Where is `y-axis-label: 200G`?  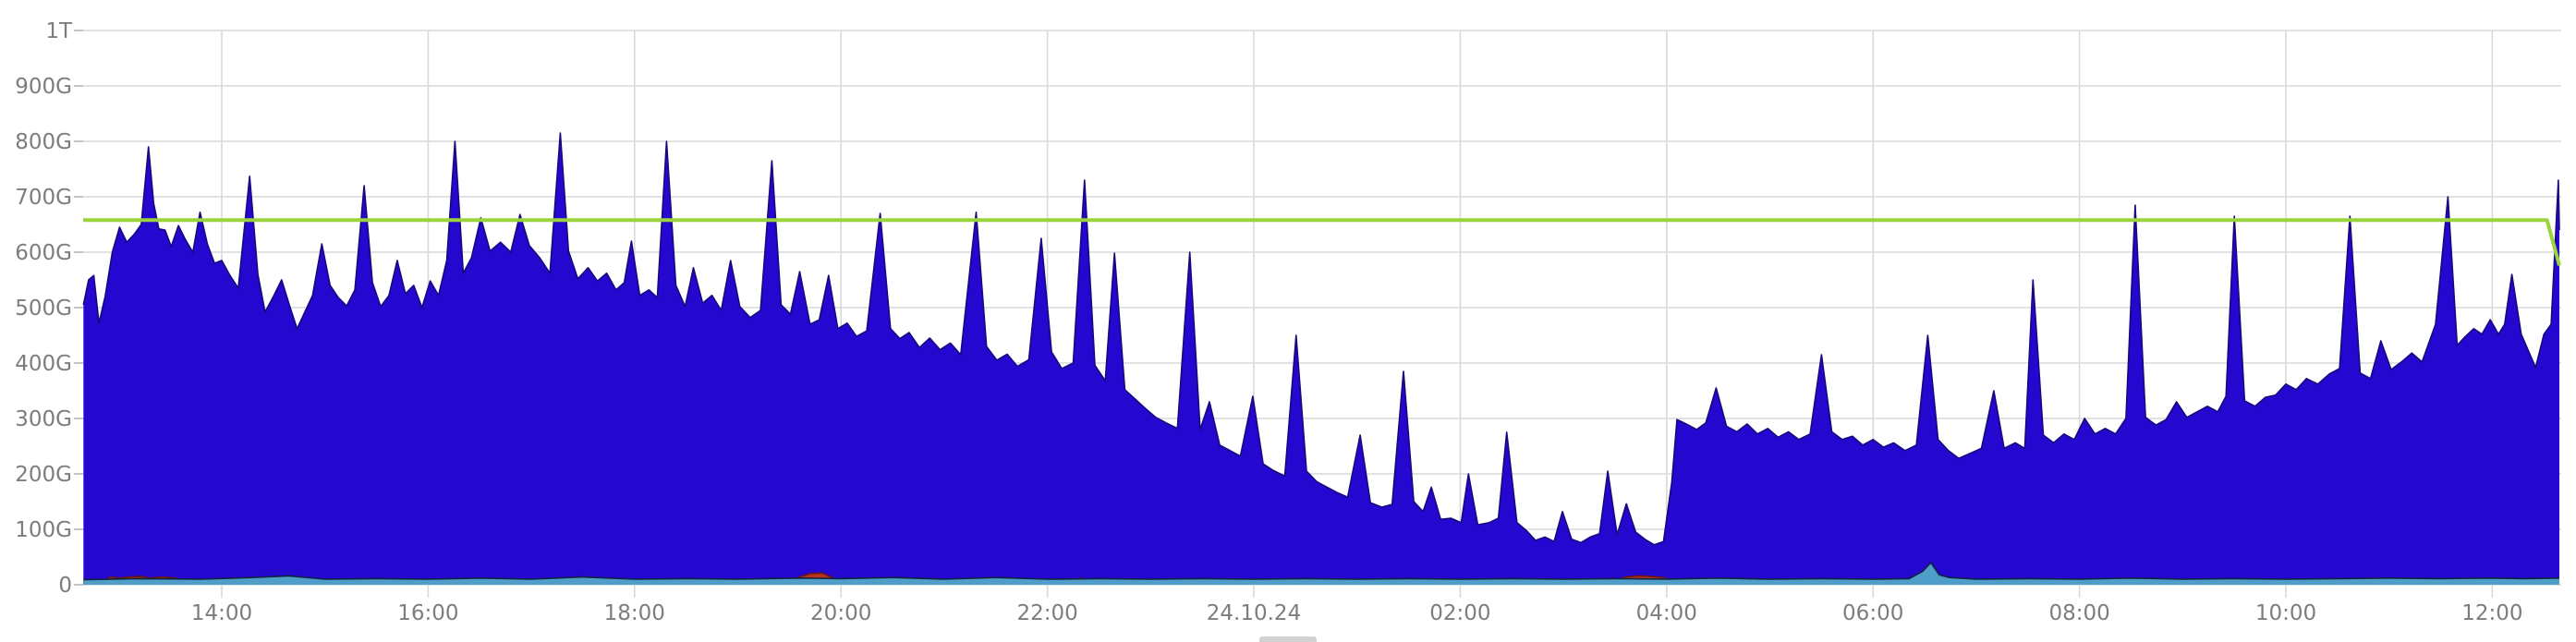 y-axis-label: 200G is located at coordinates (43, 475).